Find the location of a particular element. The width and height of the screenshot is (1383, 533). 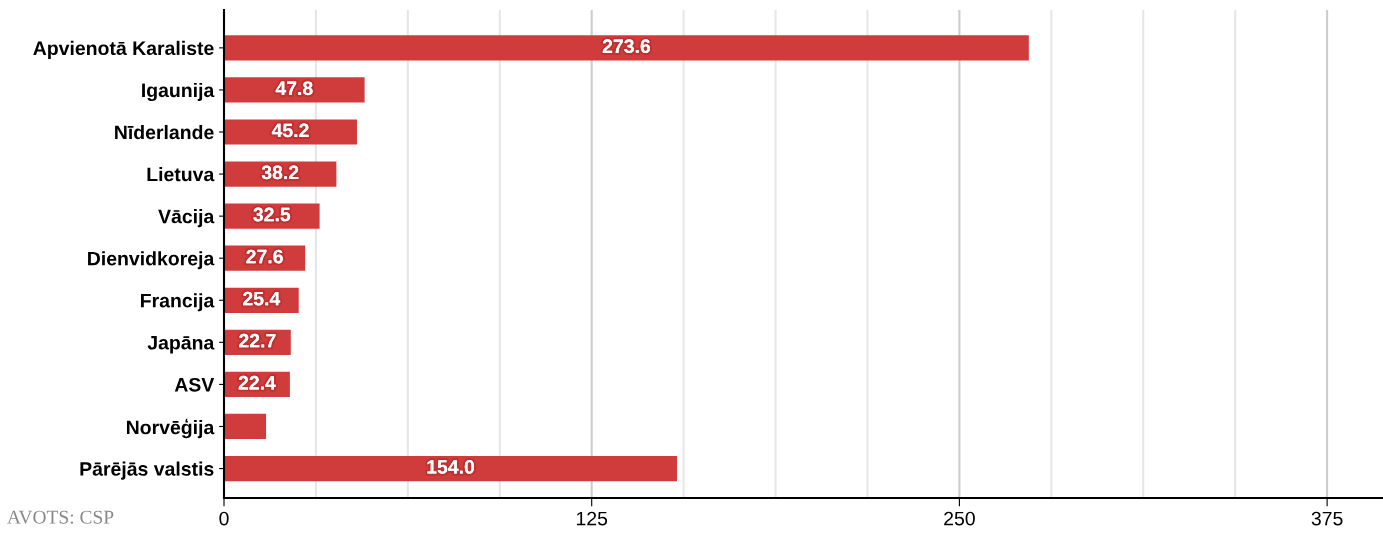

y-tick-label: Pārējās valstis is located at coordinates (147, 470).